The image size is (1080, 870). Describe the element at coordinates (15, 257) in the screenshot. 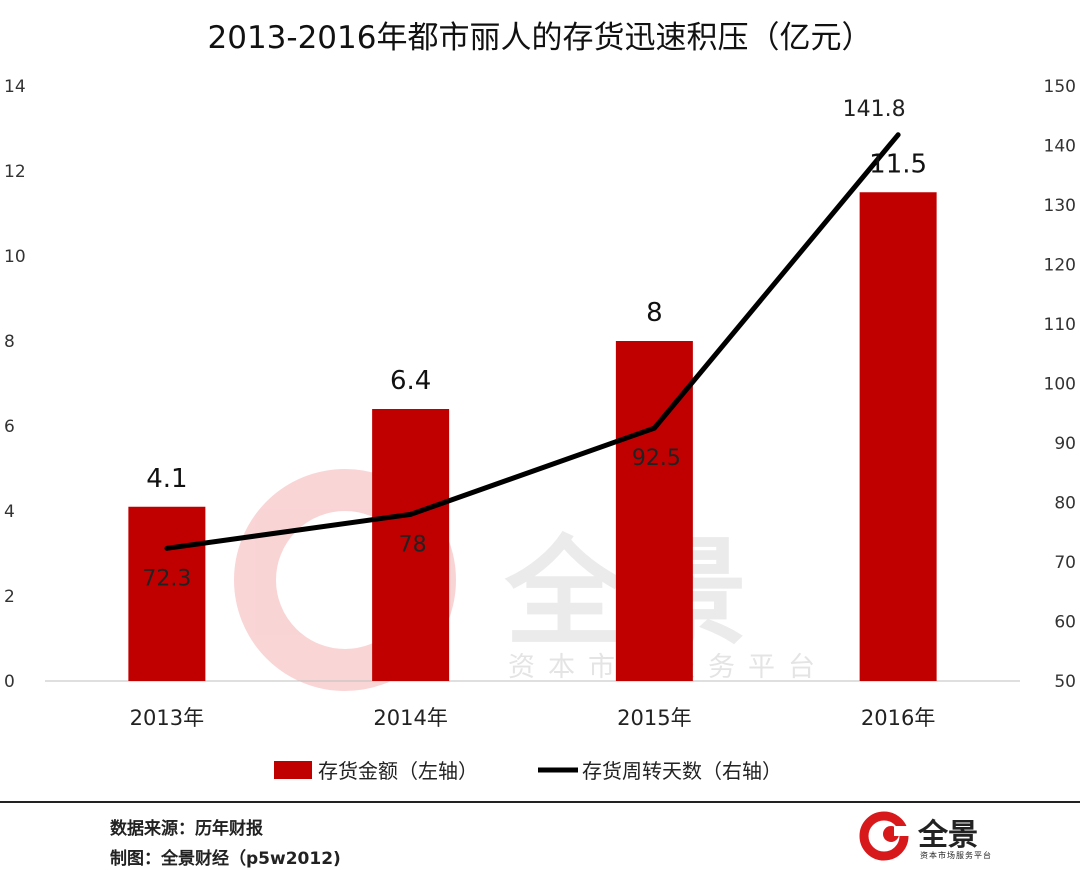

I see `left-axis-tick: 10` at that location.